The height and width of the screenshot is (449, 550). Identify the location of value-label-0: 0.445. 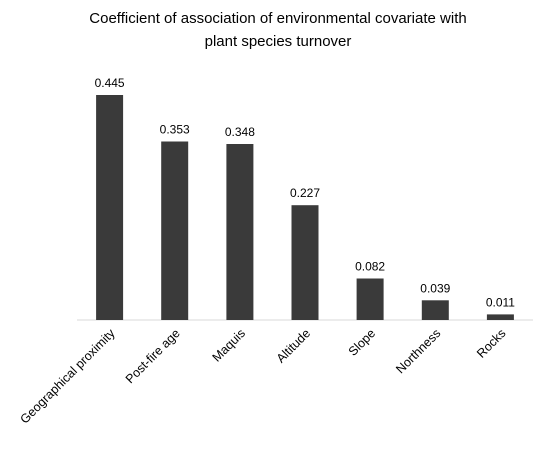
(110, 83).